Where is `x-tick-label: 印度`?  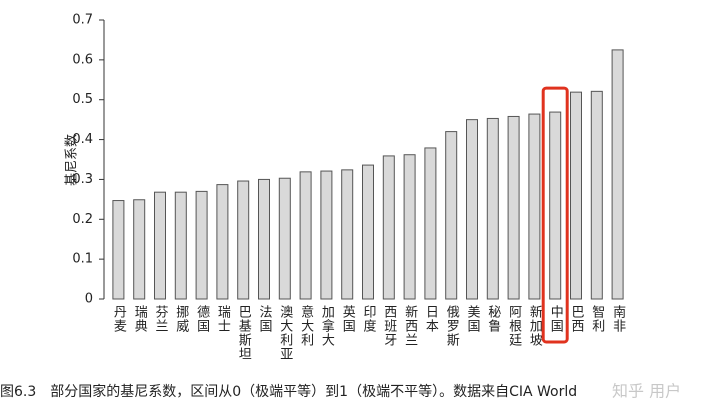 x-tick-label: 印度 is located at coordinates (369, 319).